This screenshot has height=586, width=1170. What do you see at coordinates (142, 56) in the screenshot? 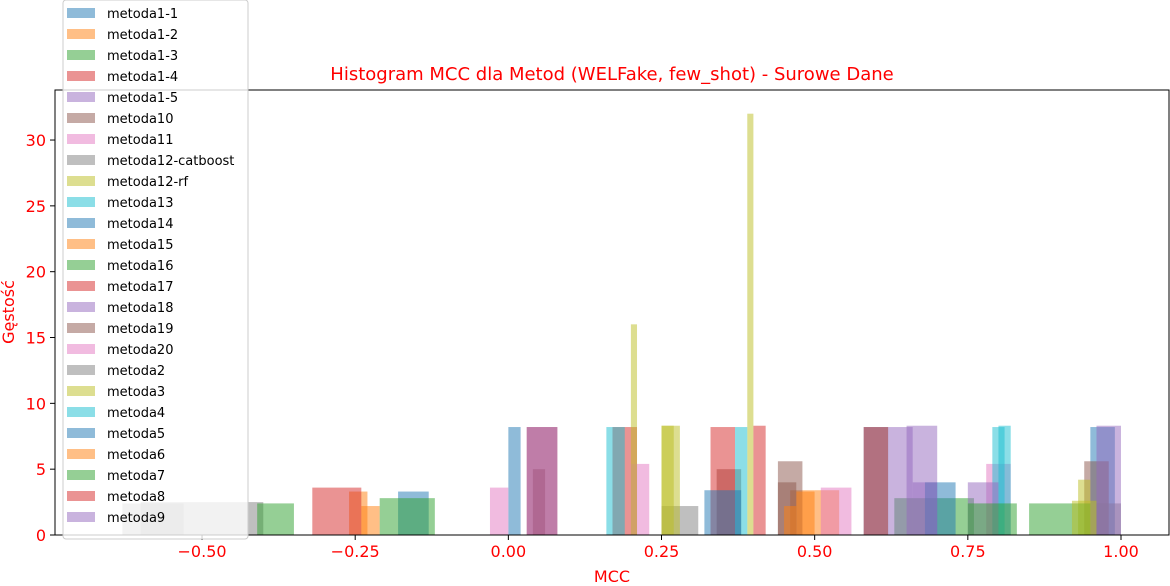
I see `legend-item-label: metoda1-3` at bounding box center [142, 56].